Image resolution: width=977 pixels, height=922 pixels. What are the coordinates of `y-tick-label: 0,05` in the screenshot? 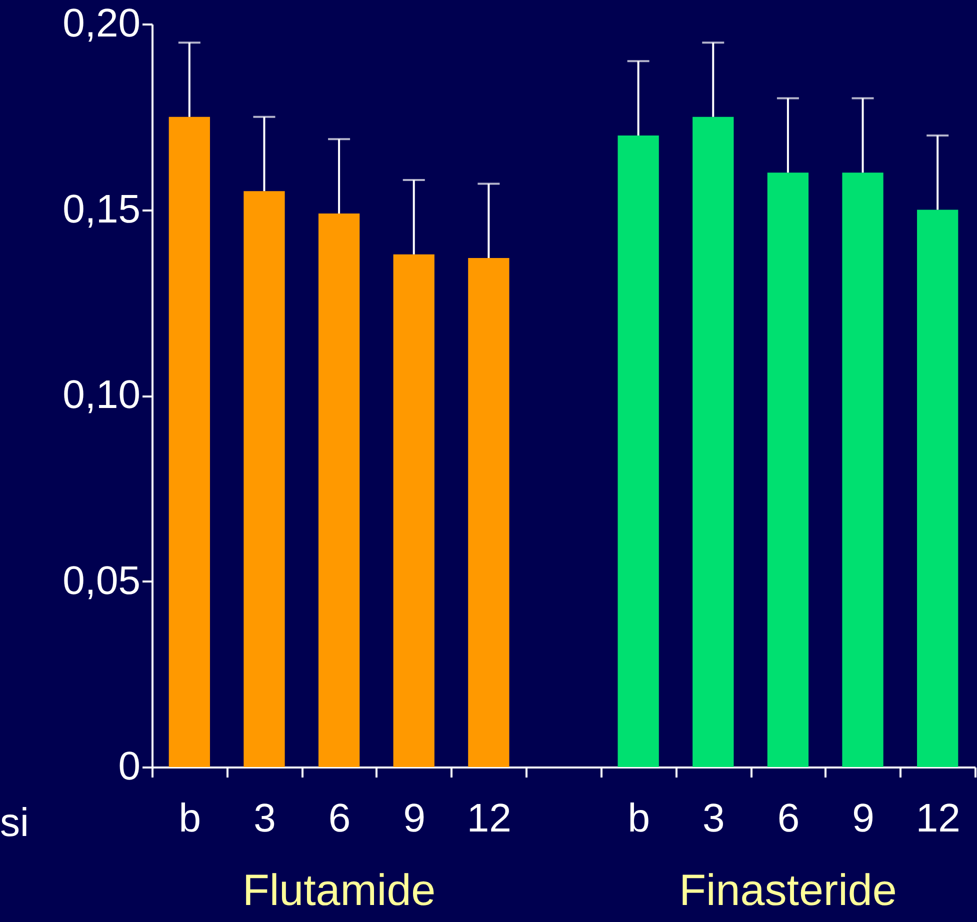 It's located at (101, 580).